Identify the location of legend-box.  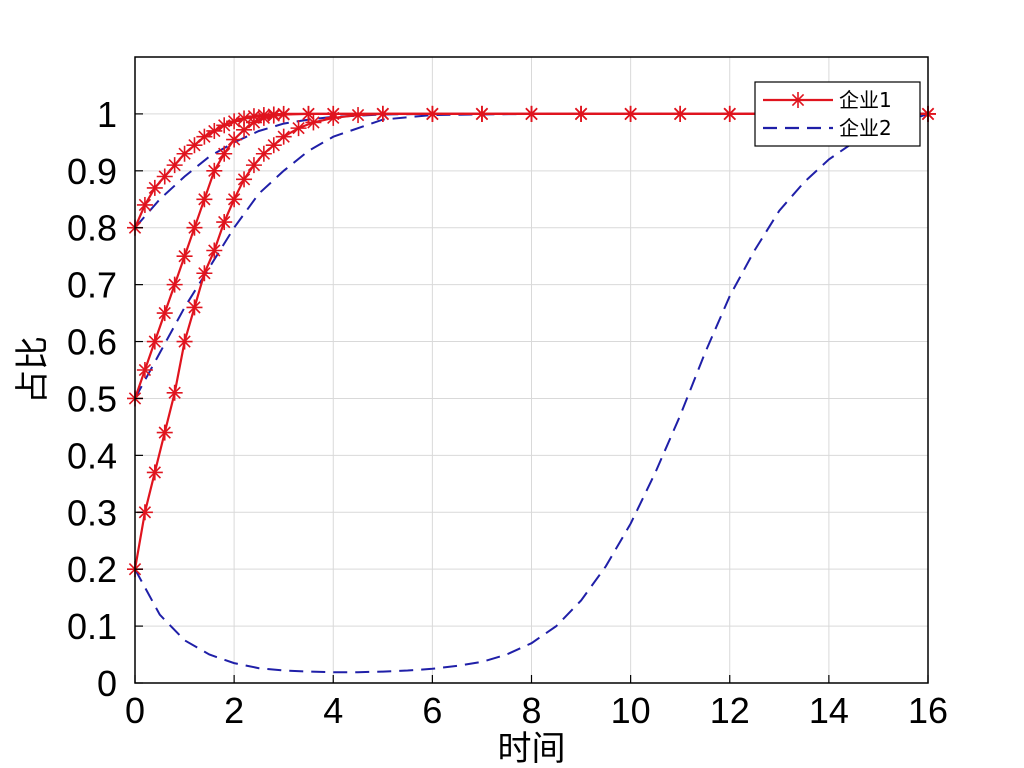
(837, 114).